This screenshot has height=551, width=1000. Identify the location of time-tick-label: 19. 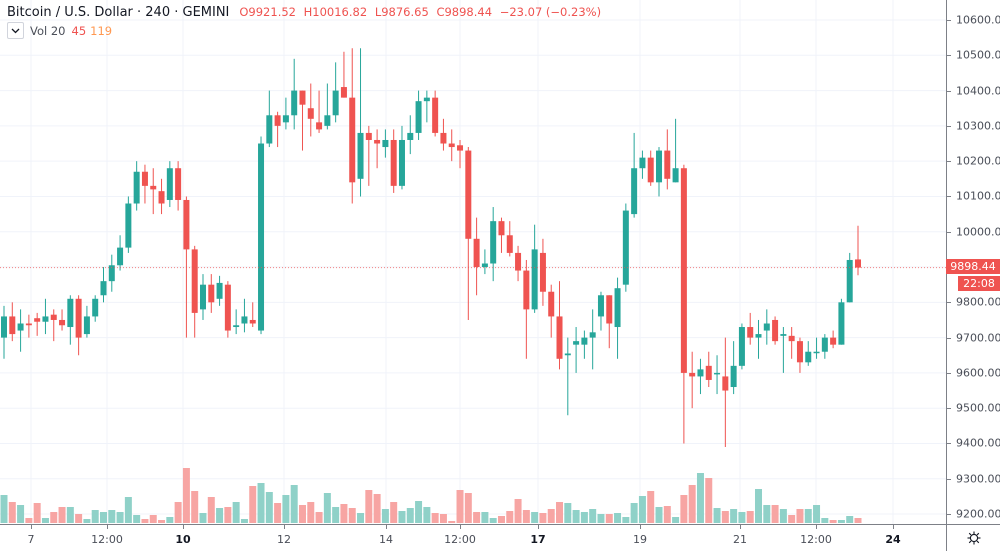
(640, 539).